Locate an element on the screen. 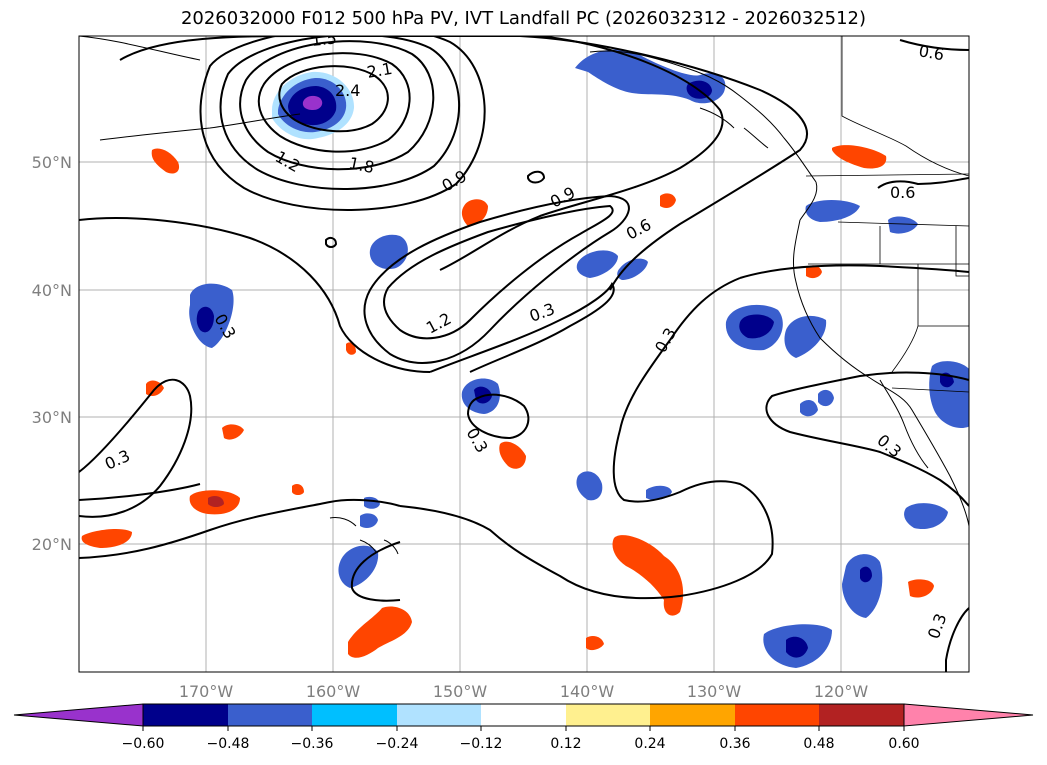 This screenshot has height=765, width=1047. colorbar-tick-label-1: −0.60 is located at coordinates (143, 744).